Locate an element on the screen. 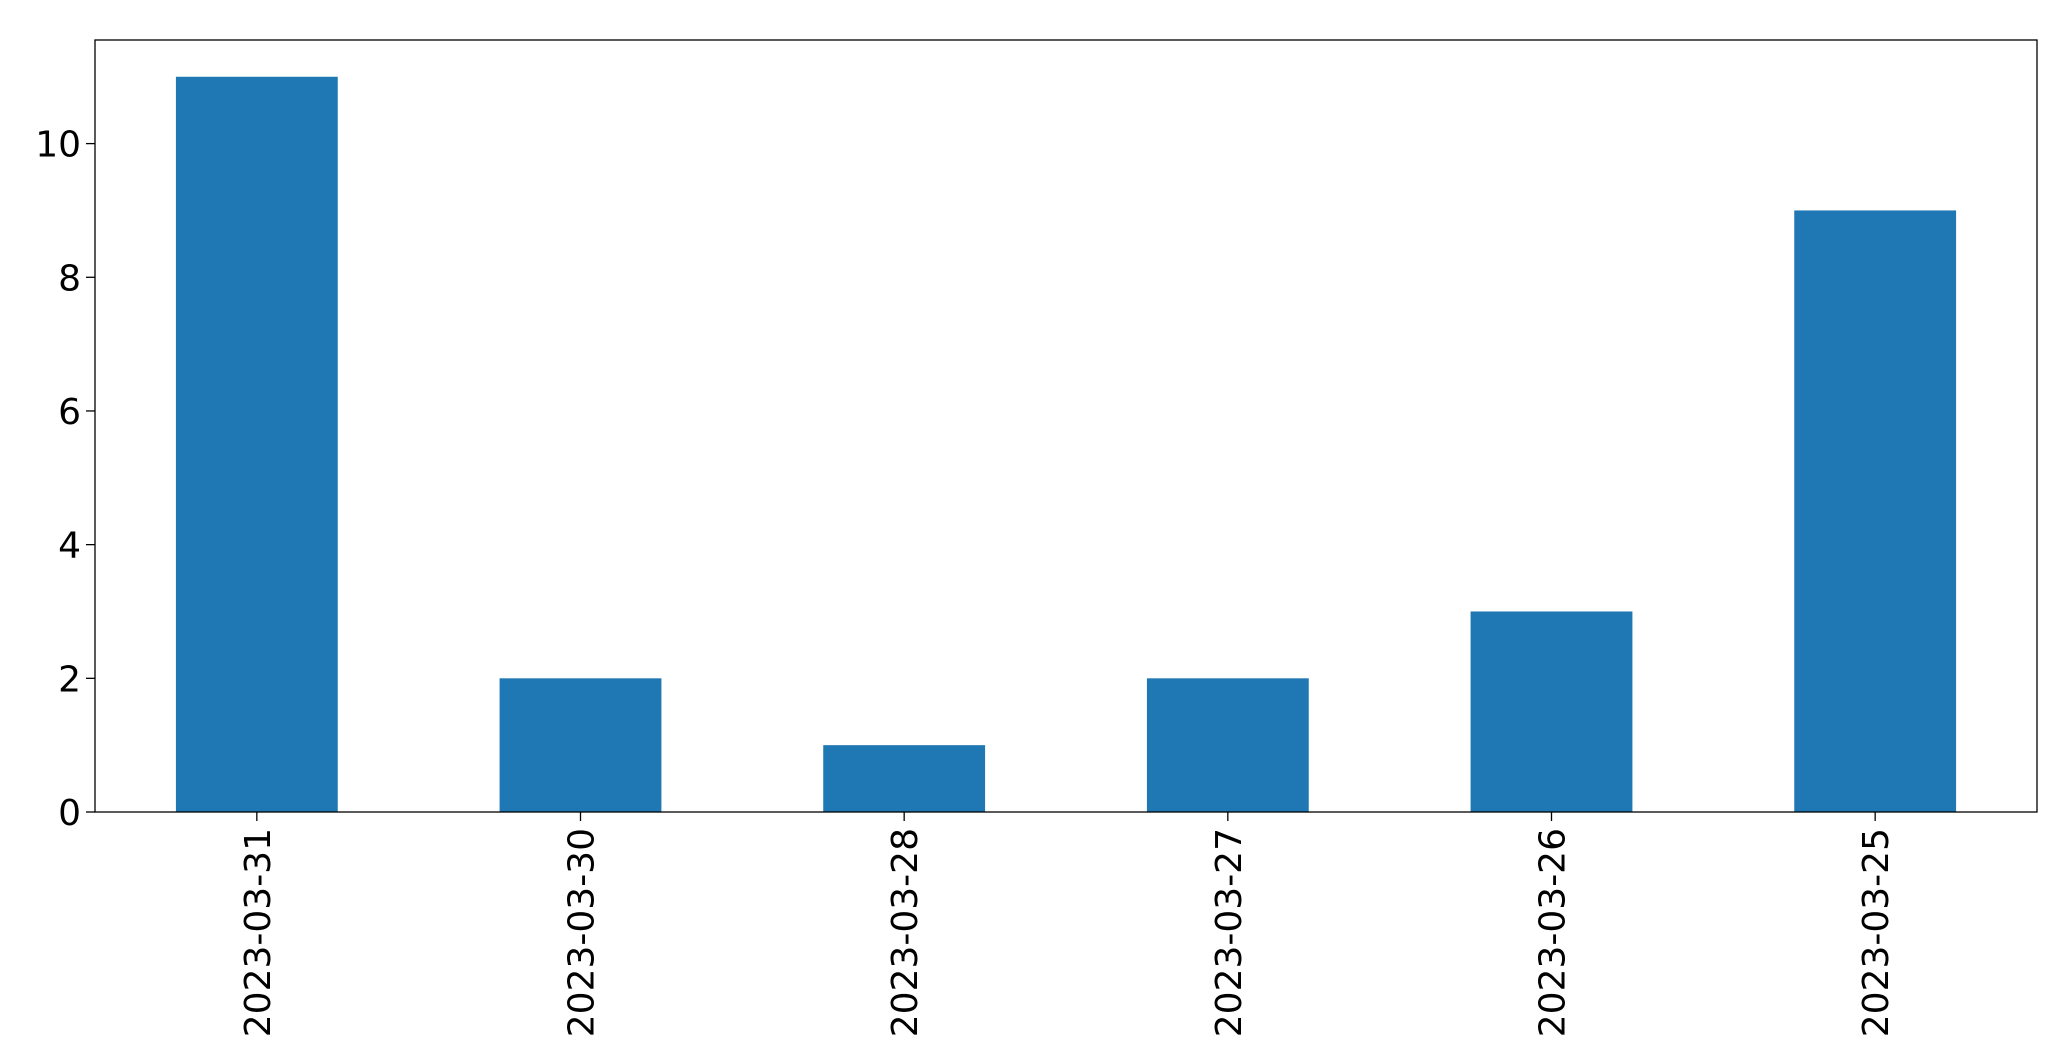 The width and height of the screenshot is (2071, 1061). y-axis: 0 2 4 6 8 10 is located at coordinates (65, 479).